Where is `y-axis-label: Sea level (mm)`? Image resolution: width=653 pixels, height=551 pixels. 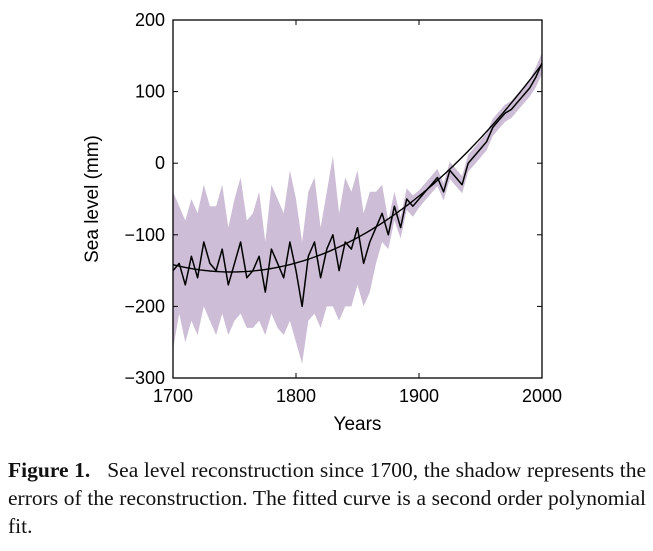 y-axis-label: Sea level (mm) is located at coordinates (92, 199).